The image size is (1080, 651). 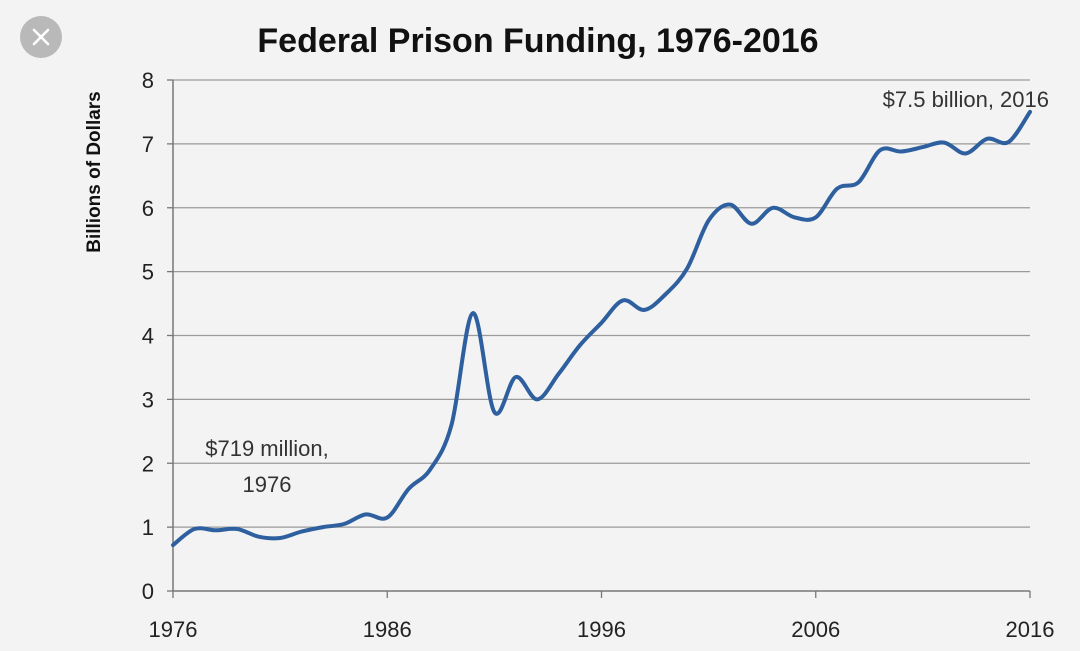 What do you see at coordinates (148, 208) in the screenshot?
I see `y-tick-label: 6` at bounding box center [148, 208].